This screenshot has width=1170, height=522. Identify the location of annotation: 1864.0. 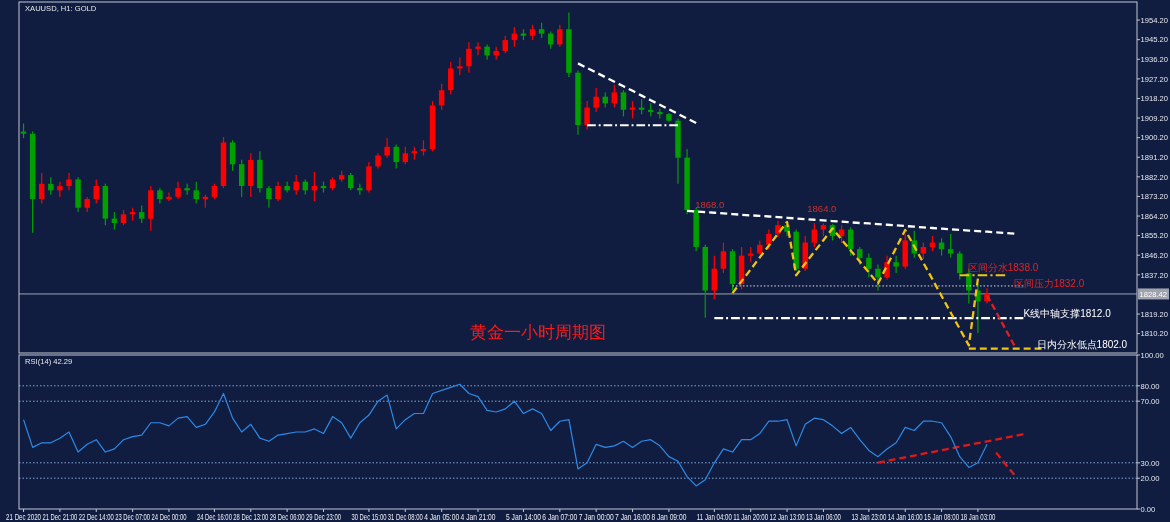
(822, 208).